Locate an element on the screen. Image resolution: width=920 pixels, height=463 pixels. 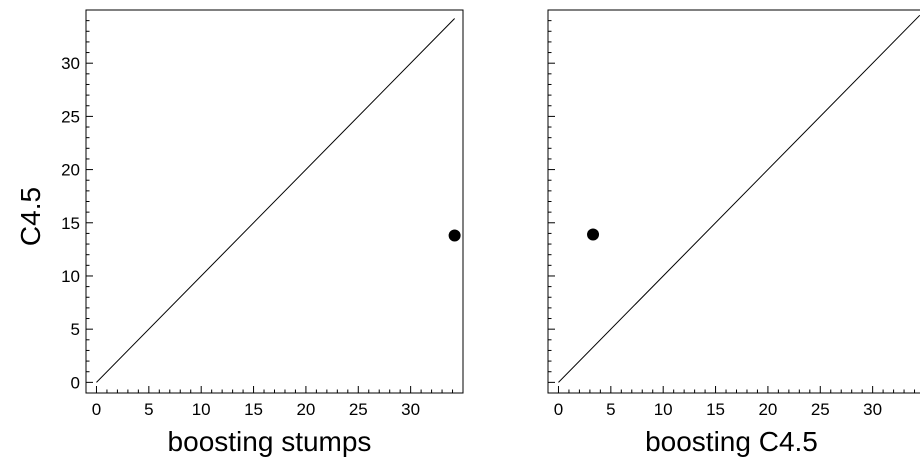
y-tick-label: 0 is located at coordinates (75, 382).